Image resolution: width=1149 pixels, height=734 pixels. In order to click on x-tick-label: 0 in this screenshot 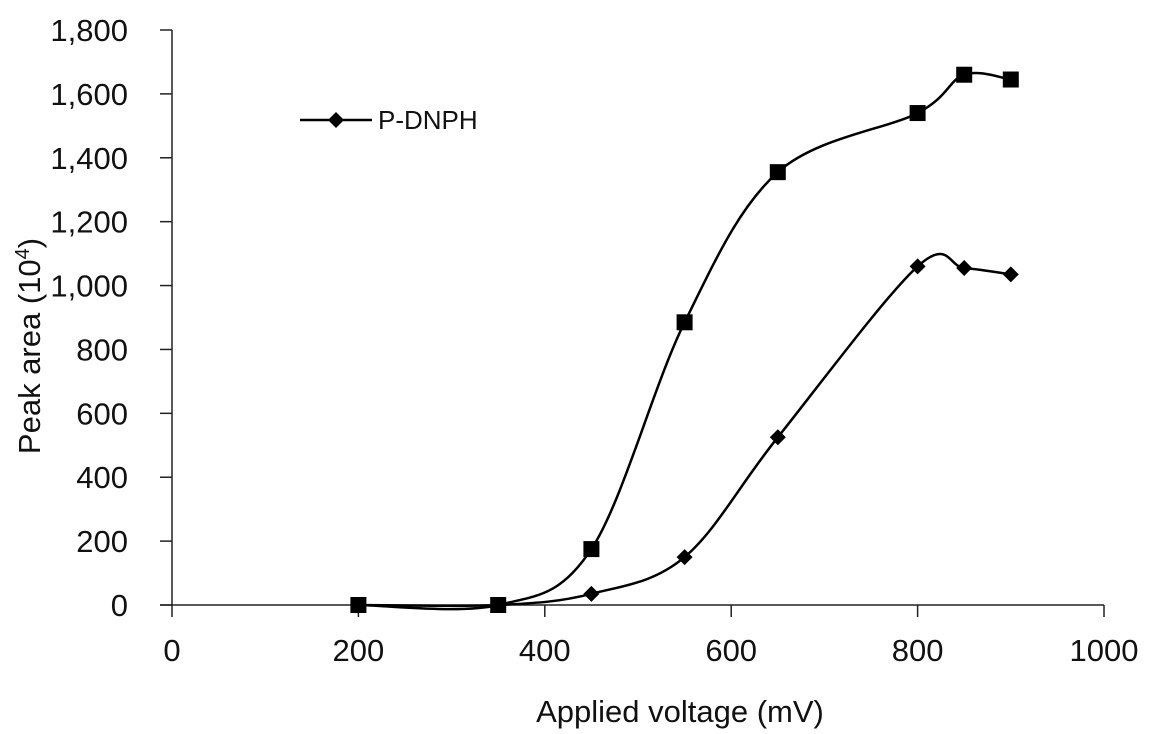, I will do `click(171, 650)`.